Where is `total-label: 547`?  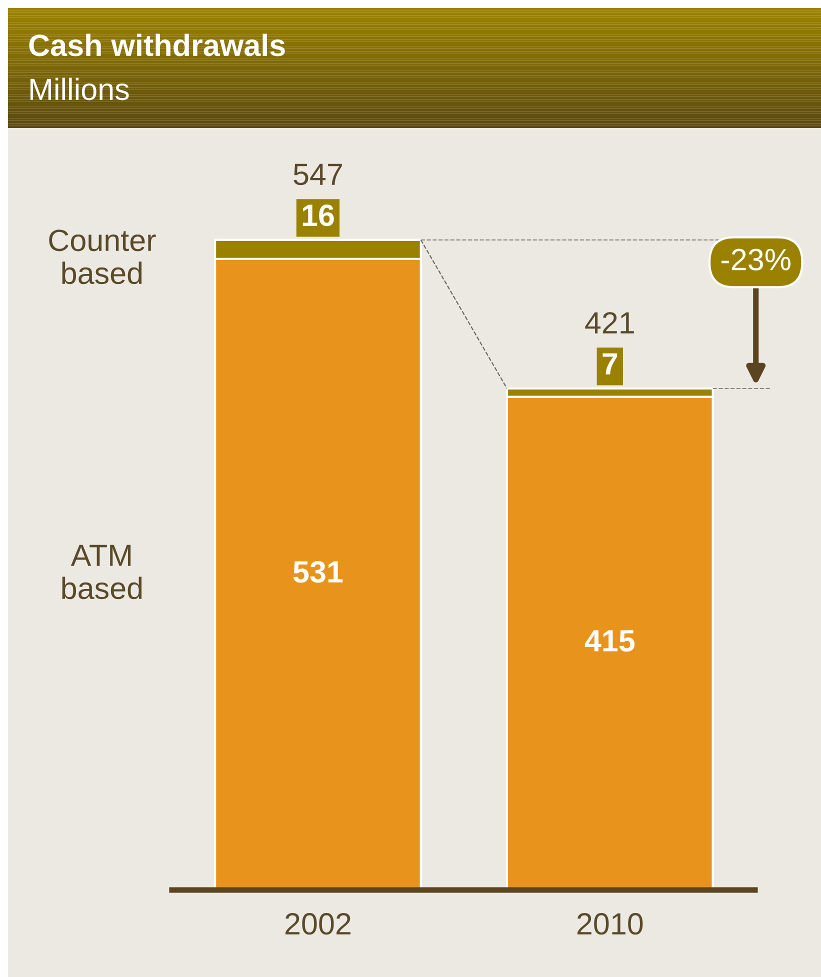
total-label: 547 is located at coordinates (318, 175).